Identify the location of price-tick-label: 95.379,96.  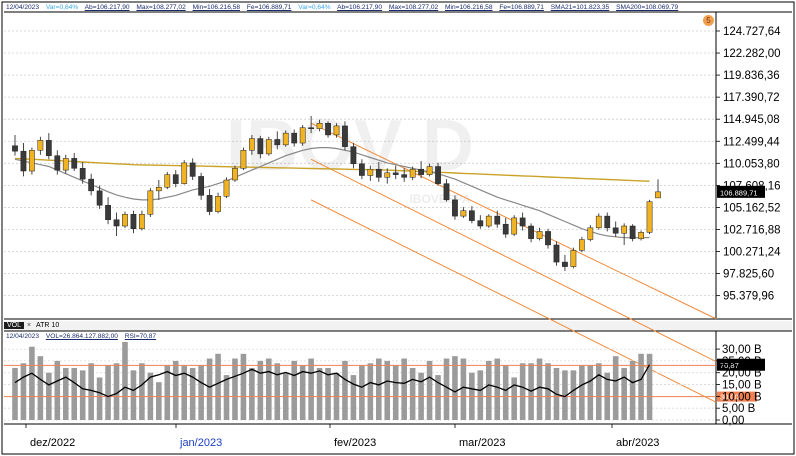
(748, 297).